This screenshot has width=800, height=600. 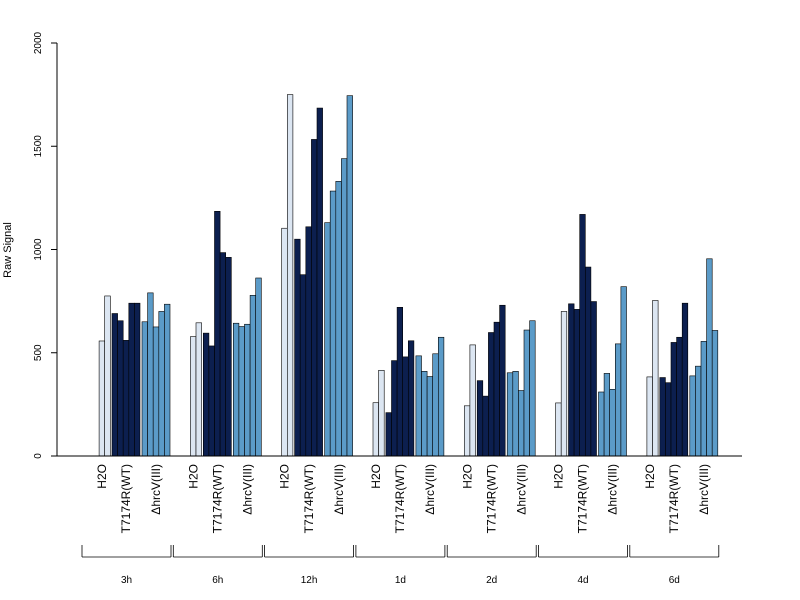 What do you see at coordinates (674, 580) in the screenshot?
I see `group-label: 6d` at bounding box center [674, 580].